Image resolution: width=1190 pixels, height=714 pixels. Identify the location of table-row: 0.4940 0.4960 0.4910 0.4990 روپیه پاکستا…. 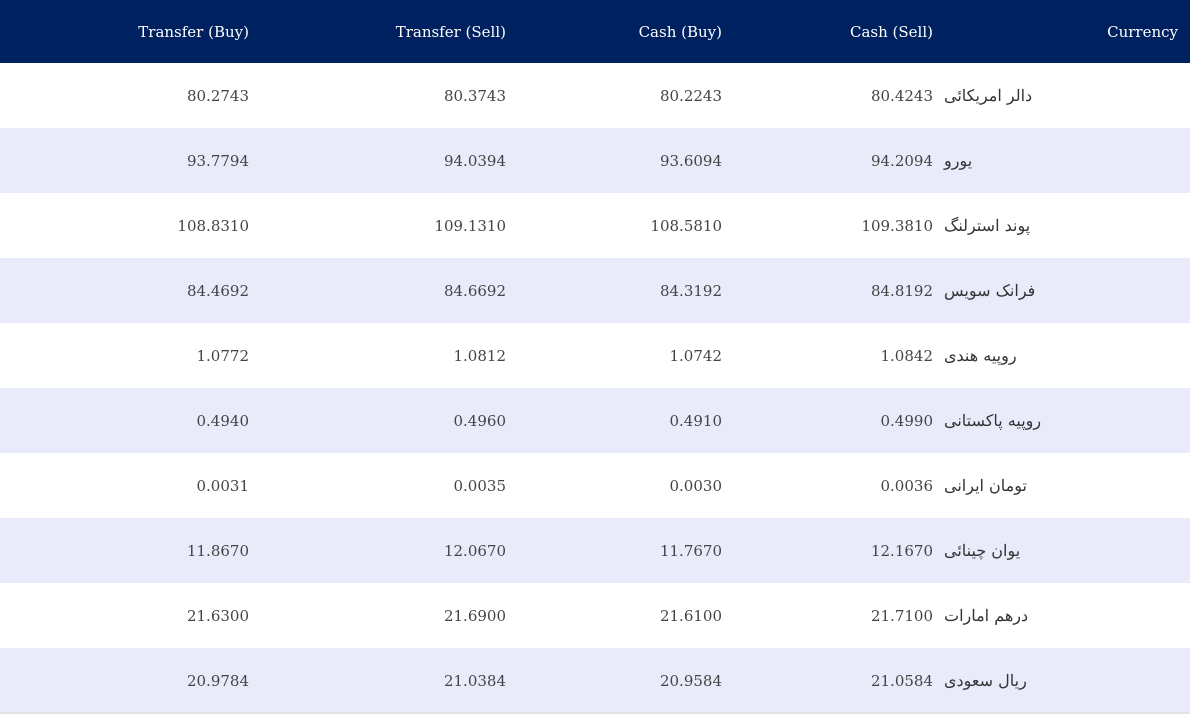
(595, 420).